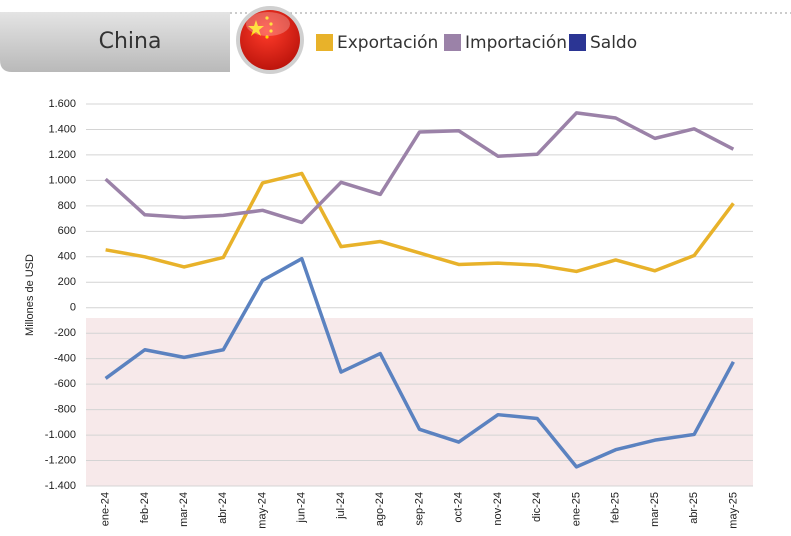 The height and width of the screenshot is (536, 791). I want to click on legend-label: Exportación, so click(387, 43).